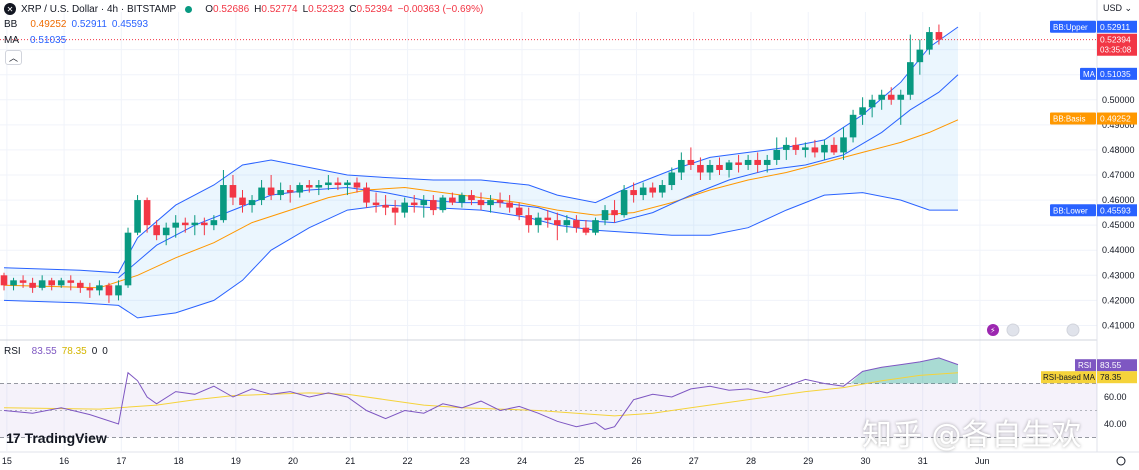 The width and height of the screenshot is (1139, 470). What do you see at coordinates (1089, 371) in the screenshot?
I see `rsi-tag: RSI 83.55 RSI-based MA 78.35` at bounding box center [1089, 371].